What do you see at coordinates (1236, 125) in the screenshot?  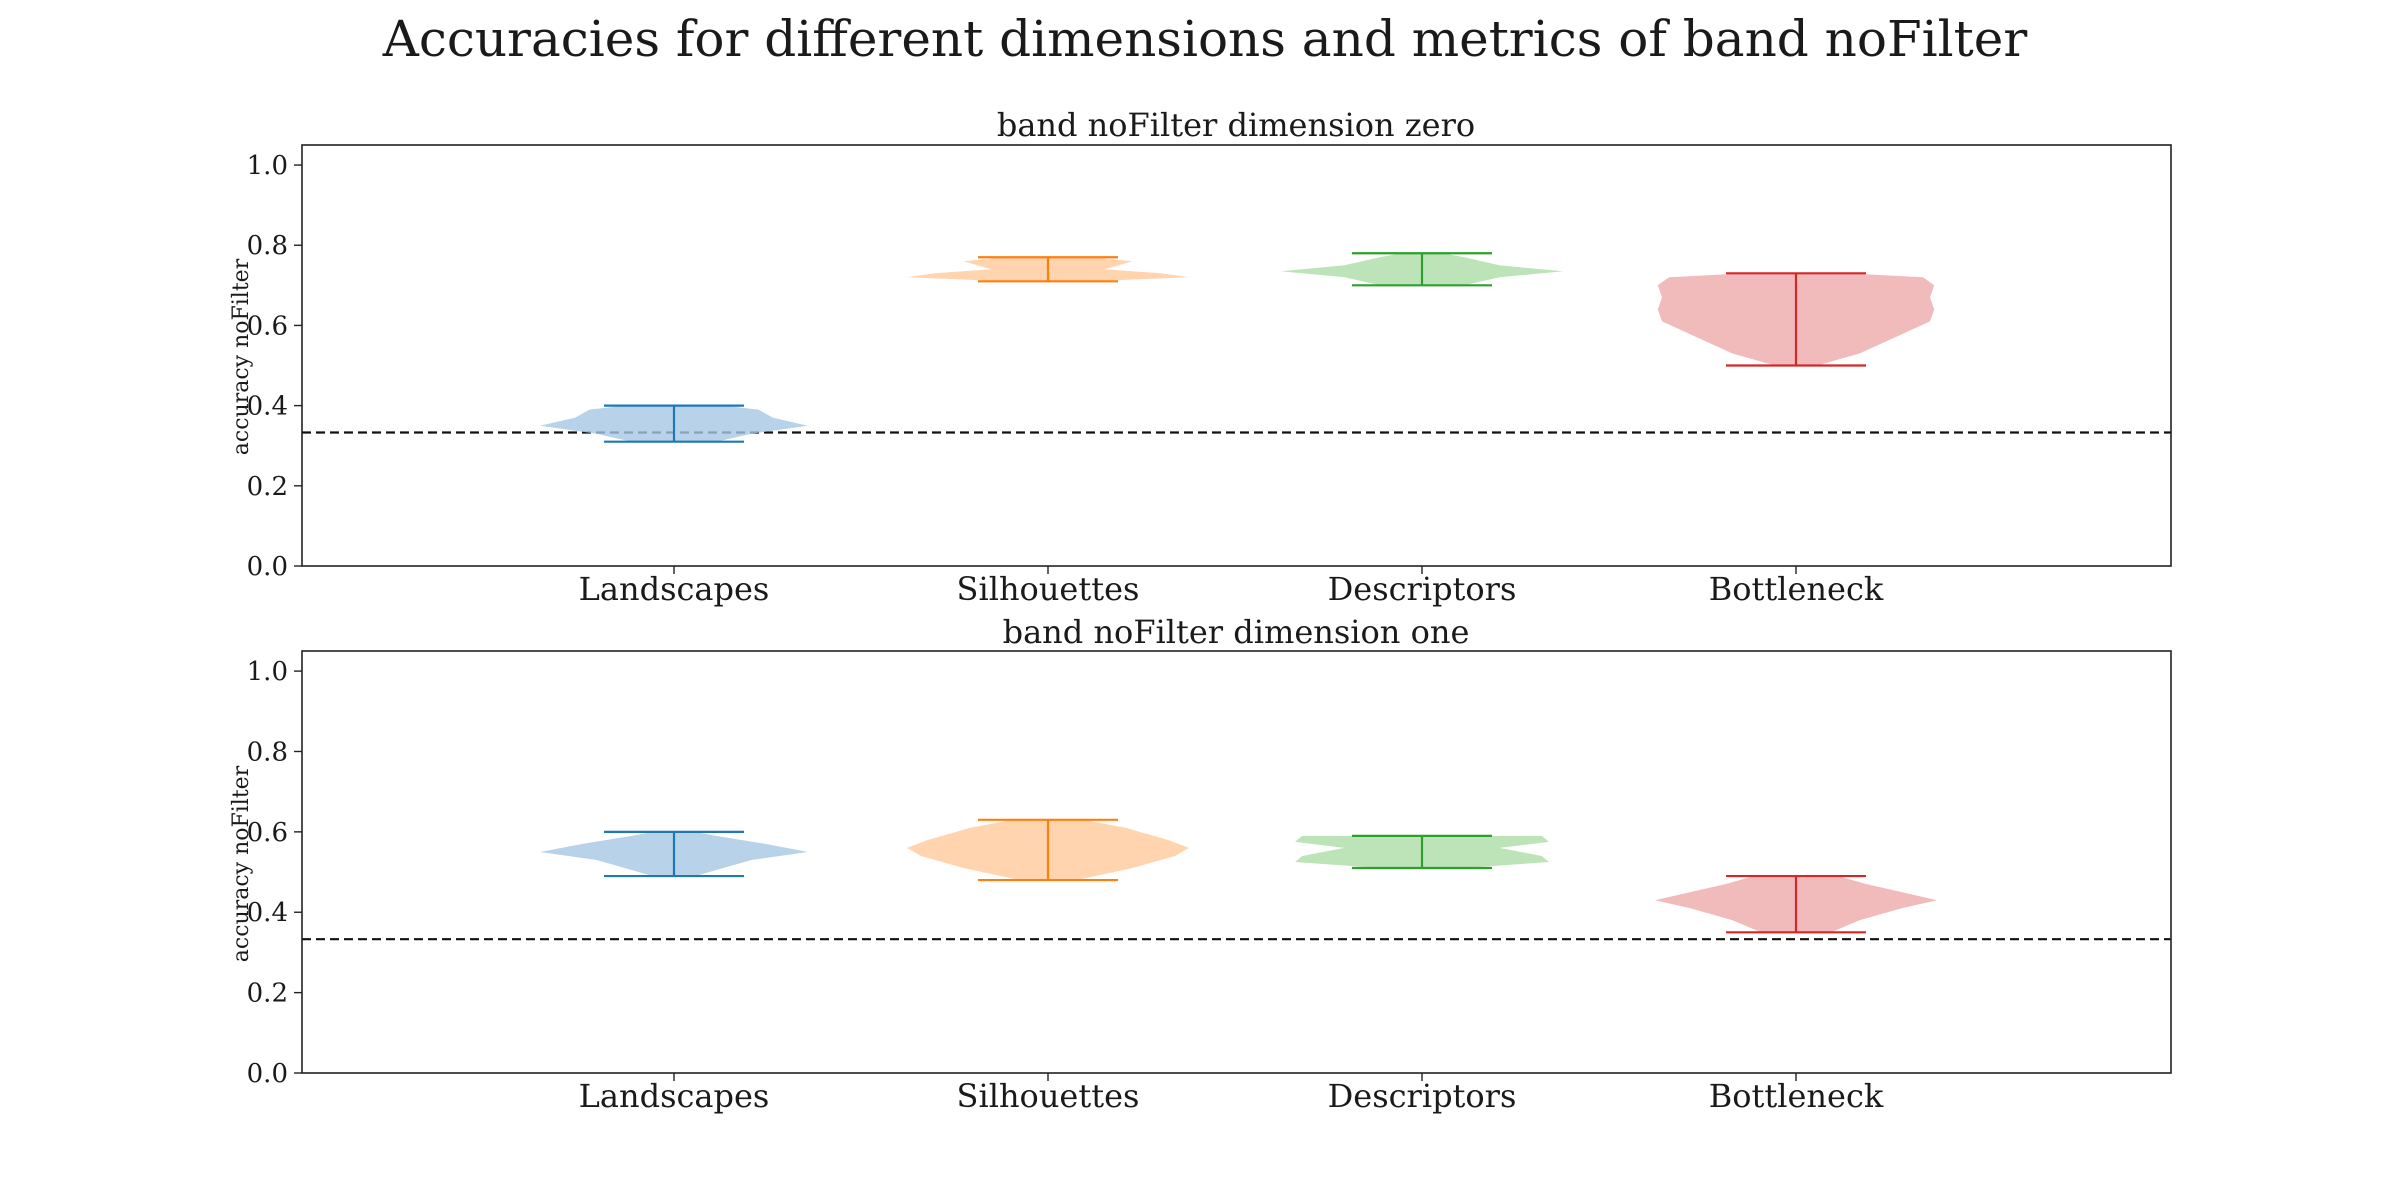 I see `panel-title: band noFilter dimension zero` at bounding box center [1236, 125].